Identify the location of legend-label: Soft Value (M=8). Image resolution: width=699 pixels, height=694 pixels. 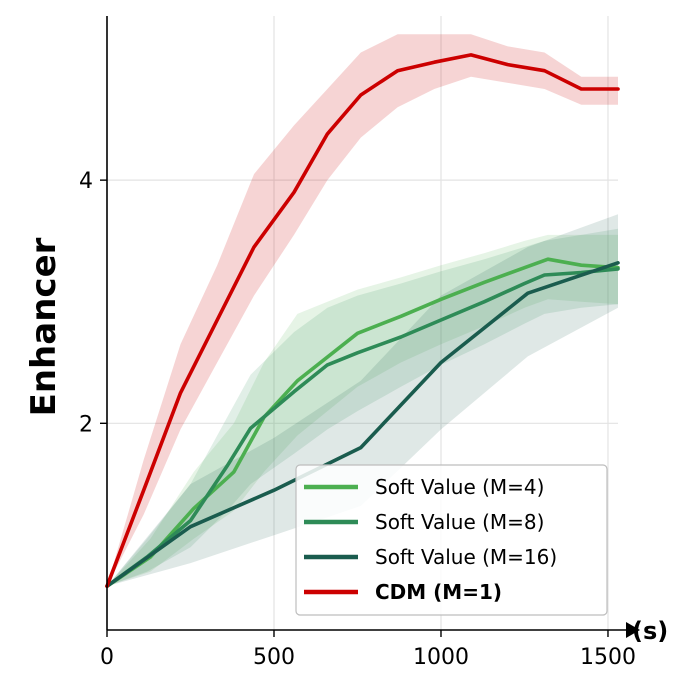
(459, 522).